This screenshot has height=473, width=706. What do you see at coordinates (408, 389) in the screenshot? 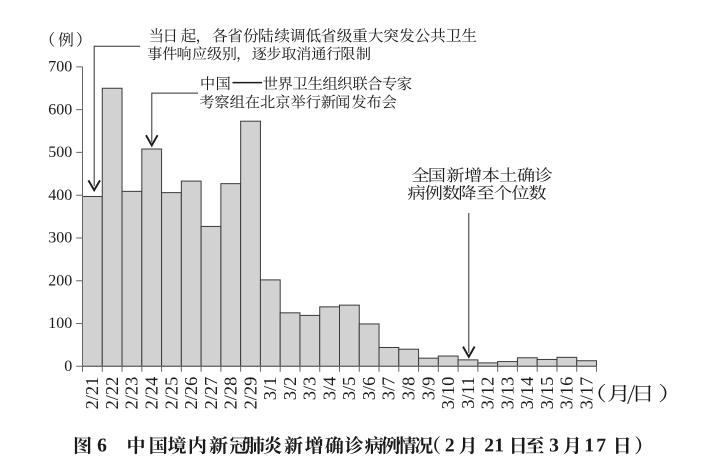
I see `svg-text: 3/8` at bounding box center [408, 389].